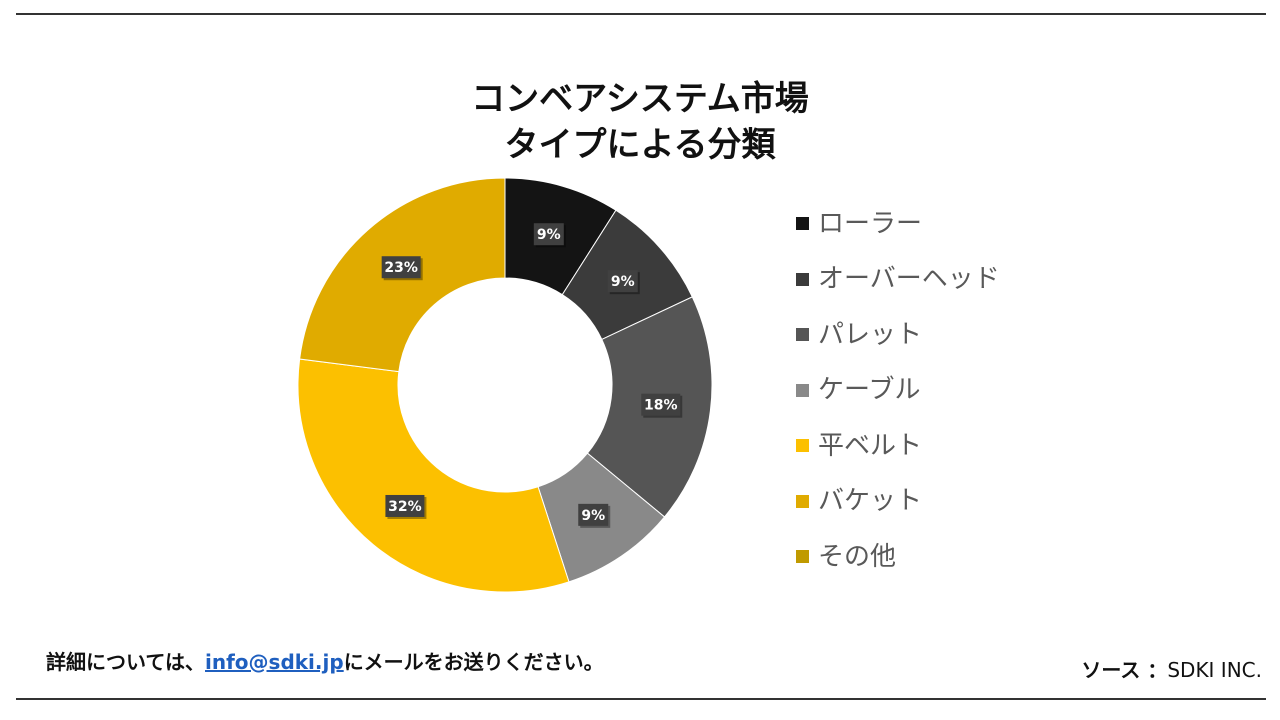  What do you see at coordinates (946, 224) in the screenshot?
I see `legend-item-1: ローラー` at bounding box center [946, 224].